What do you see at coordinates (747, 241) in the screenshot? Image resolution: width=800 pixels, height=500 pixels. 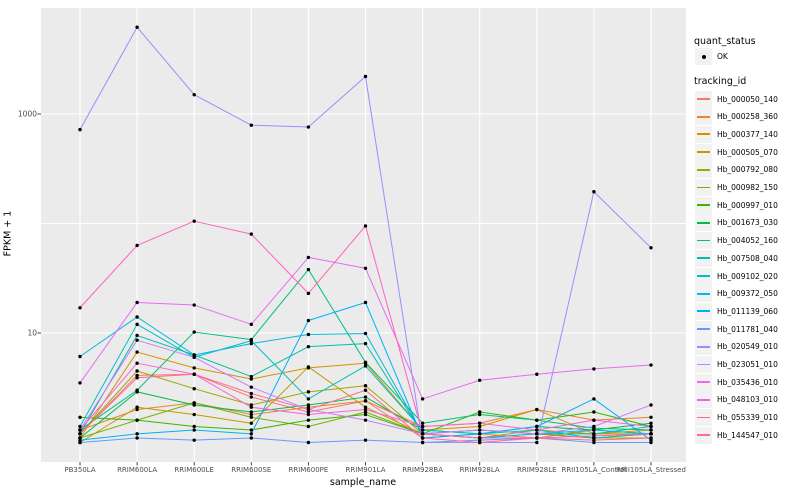 I see `legend-item-label: Hb_004052_160` at bounding box center [747, 241].